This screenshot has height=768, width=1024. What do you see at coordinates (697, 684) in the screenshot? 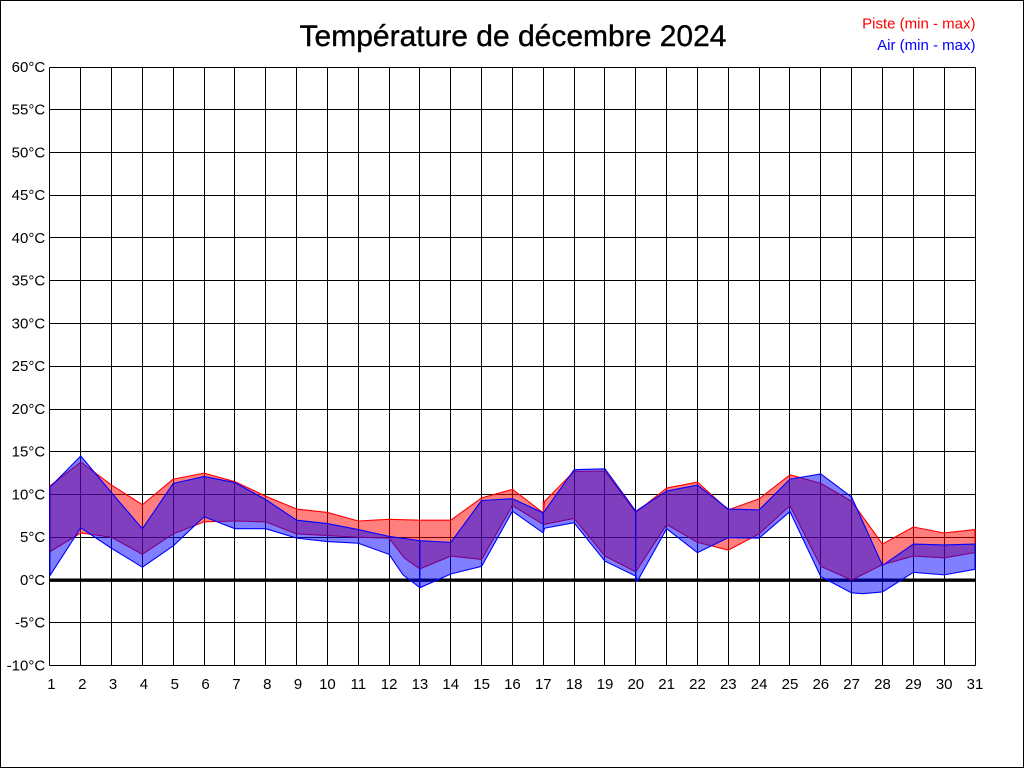
I see `svg-text: 22` at bounding box center [697, 684].